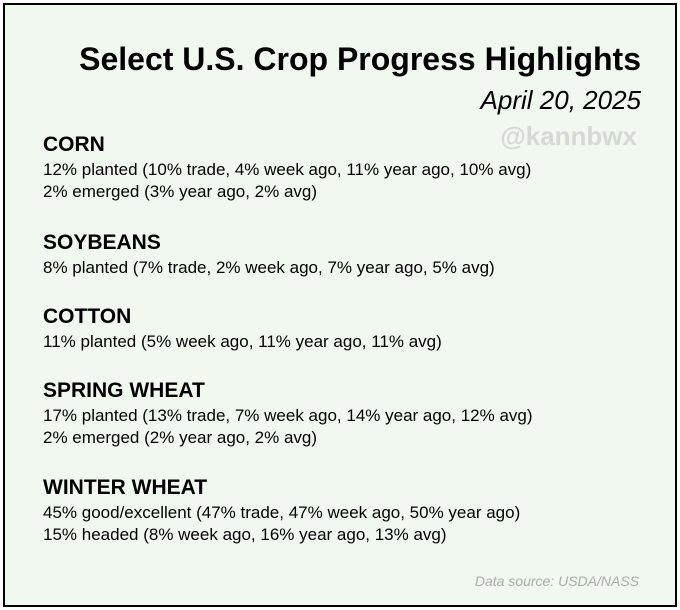 The width and height of the screenshot is (680, 610). What do you see at coordinates (74, 144) in the screenshot?
I see `crop-heading: CORN` at bounding box center [74, 144].